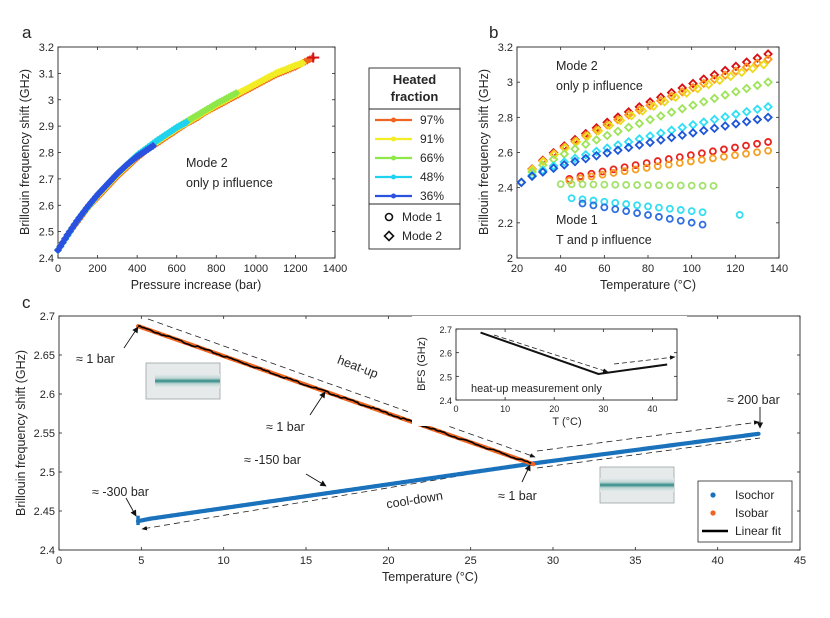 Image resolution: width=830 pixels, height=618 pixels. Describe the element at coordinates (97, 269) in the screenshot. I see `a-xtick-label: 200` at that location.